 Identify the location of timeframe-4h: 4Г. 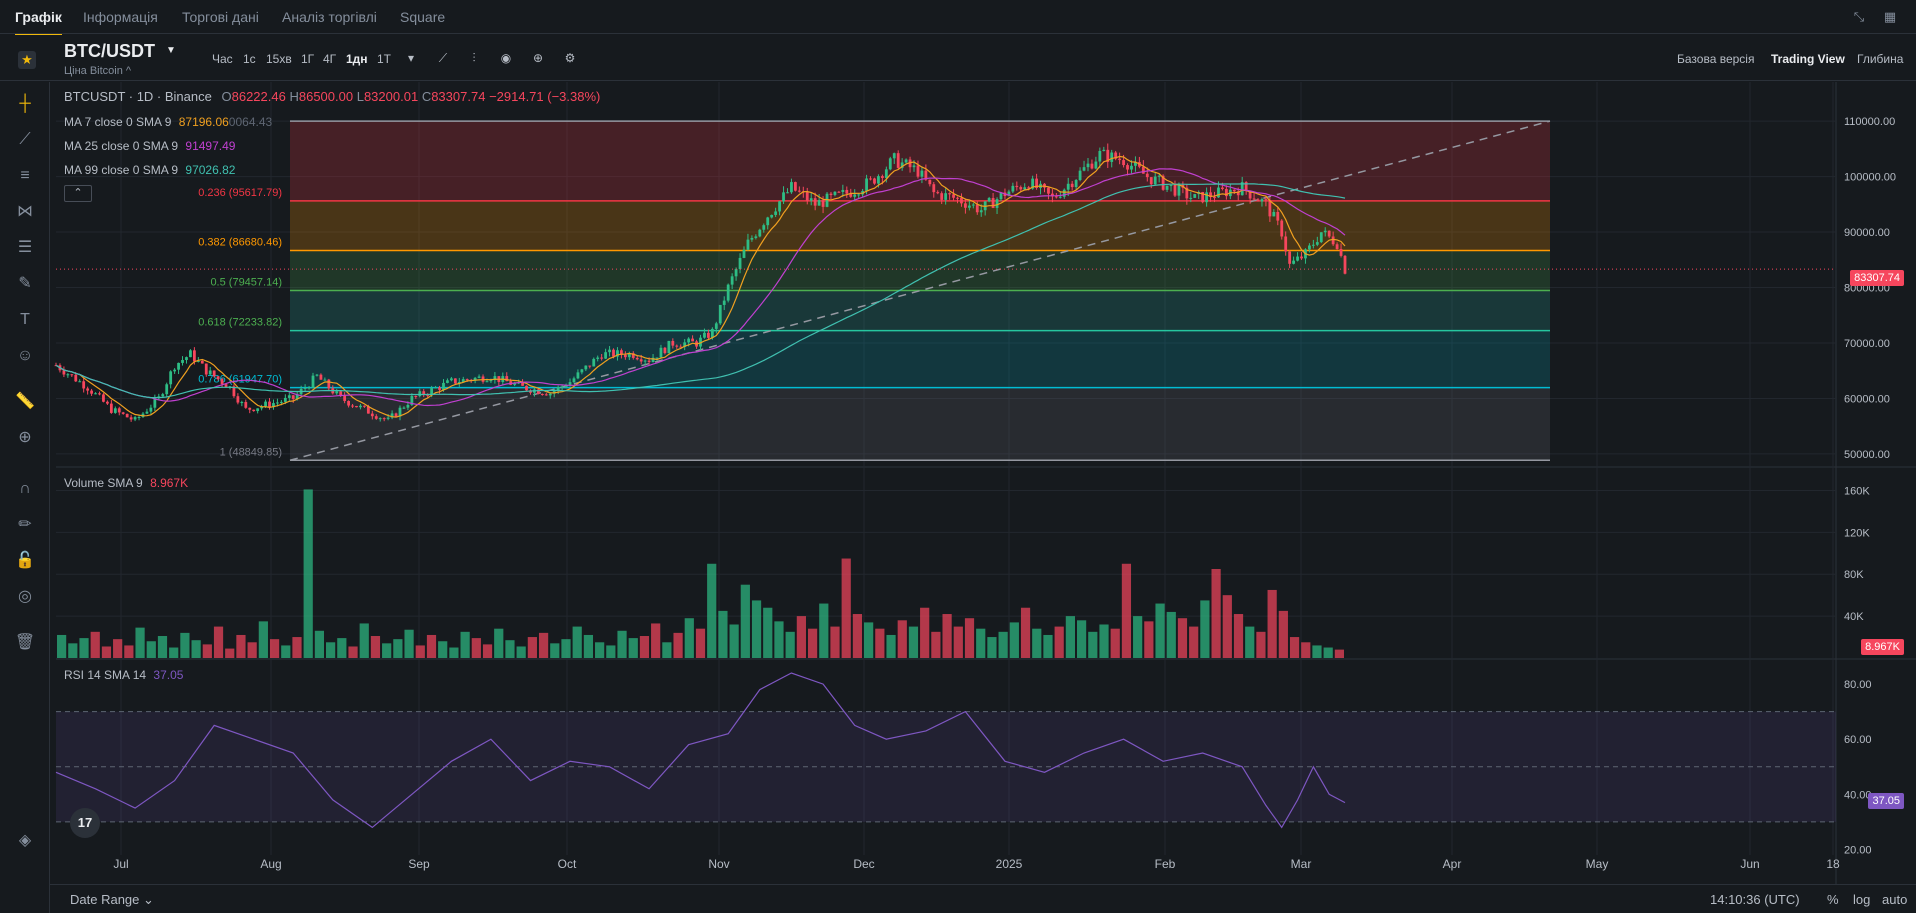
(330, 59).